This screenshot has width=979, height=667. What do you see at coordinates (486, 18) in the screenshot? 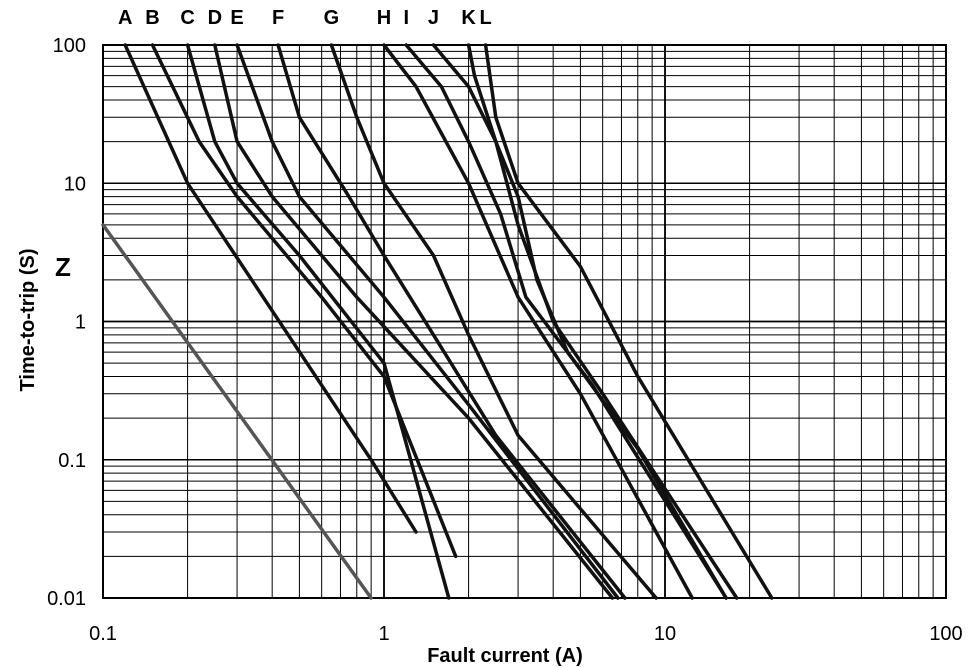
I see `series-label-l: L` at bounding box center [486, 18].